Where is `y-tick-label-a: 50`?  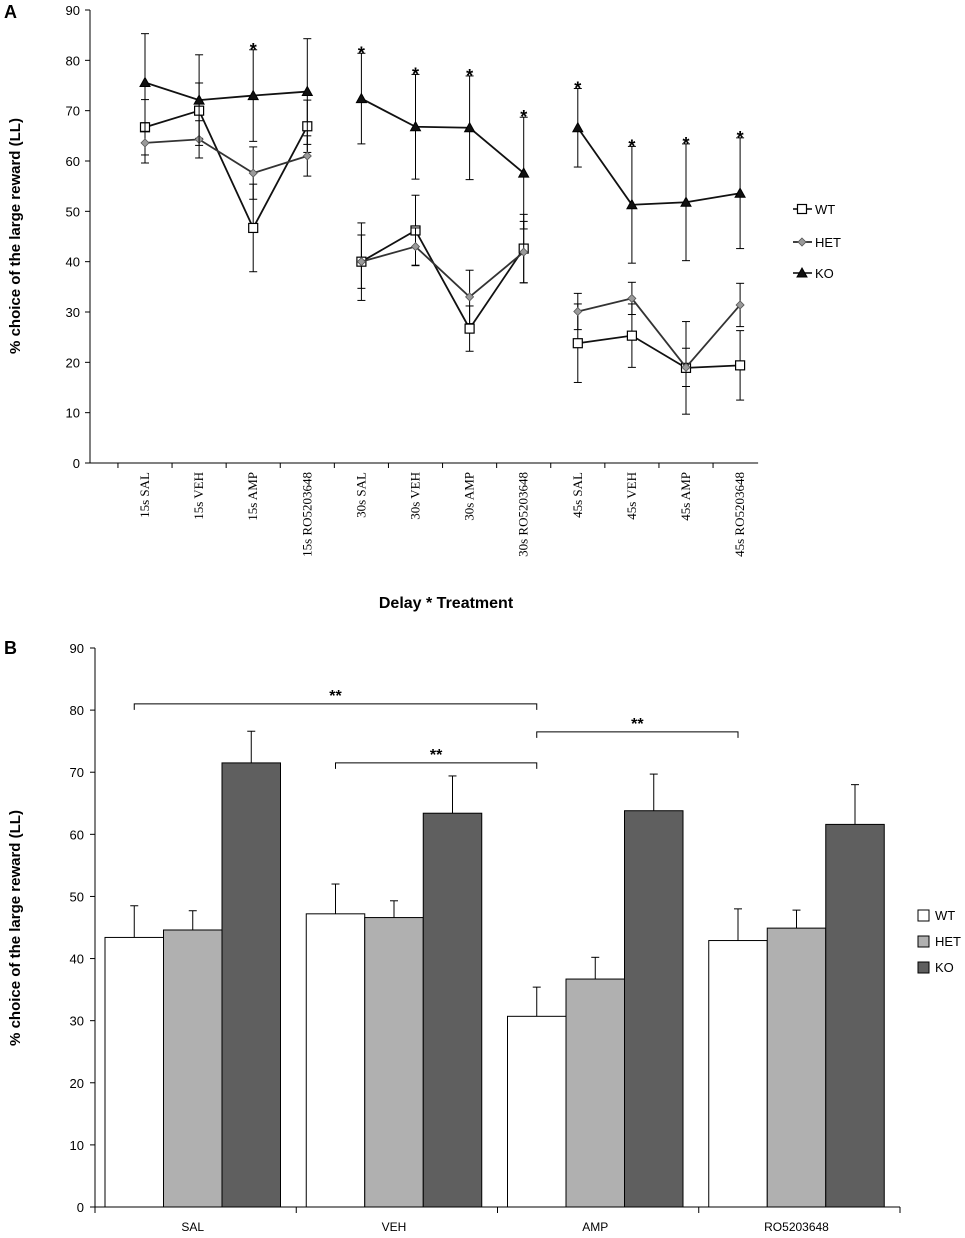
y-tick-label-a: 50 is located at coordinates (73, 211).